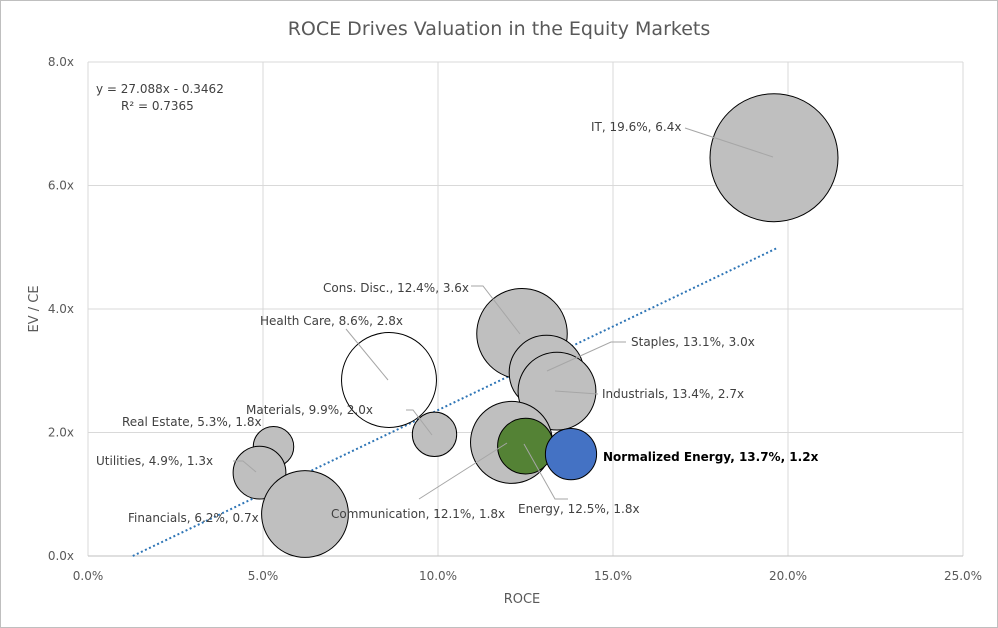 The height and width of the screenshot is (628, 998). I want to click on data-label: Real Estate, 5.3%, 1.8x, so click(192, 422).